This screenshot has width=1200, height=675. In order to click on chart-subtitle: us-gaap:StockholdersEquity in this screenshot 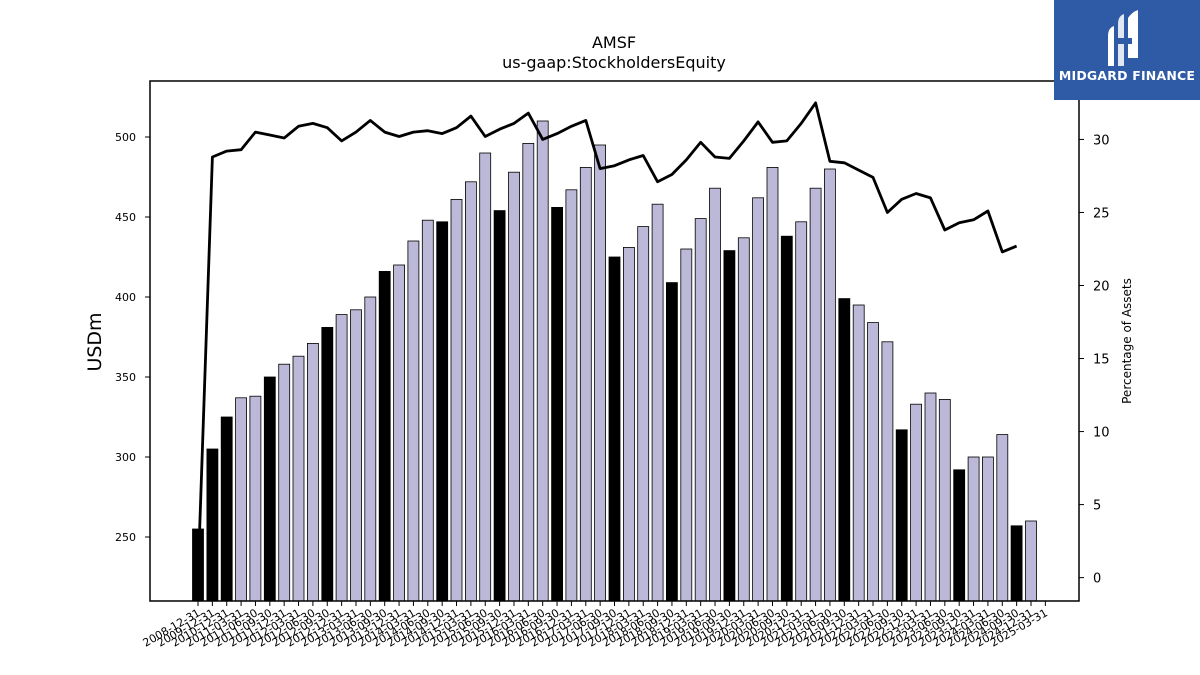, I will do `click(614, 62)`.